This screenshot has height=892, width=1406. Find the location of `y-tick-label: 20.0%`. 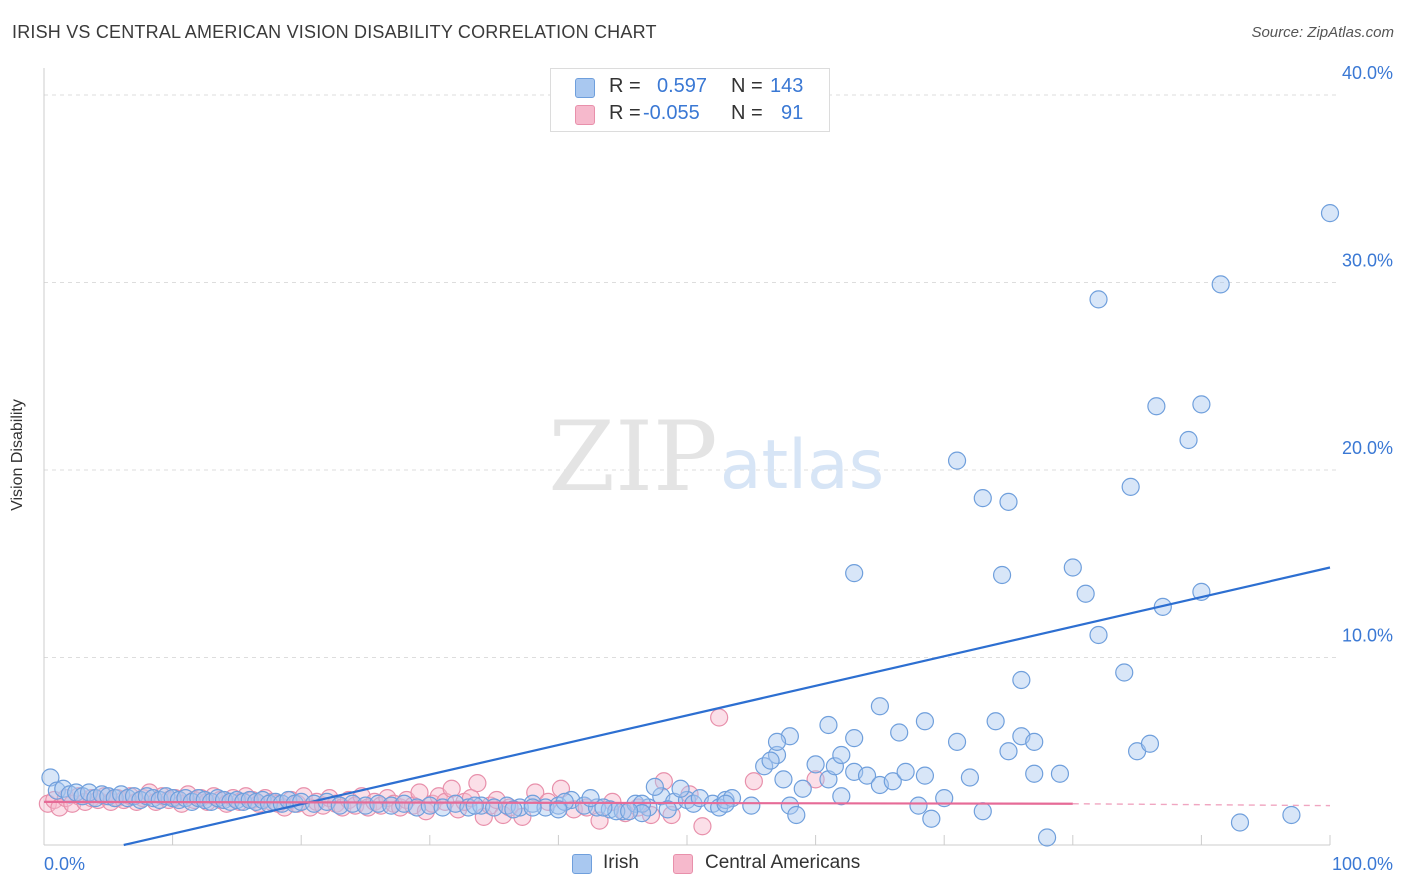

y-tick-label: 20.0% is located at coordinates (1367, 448).